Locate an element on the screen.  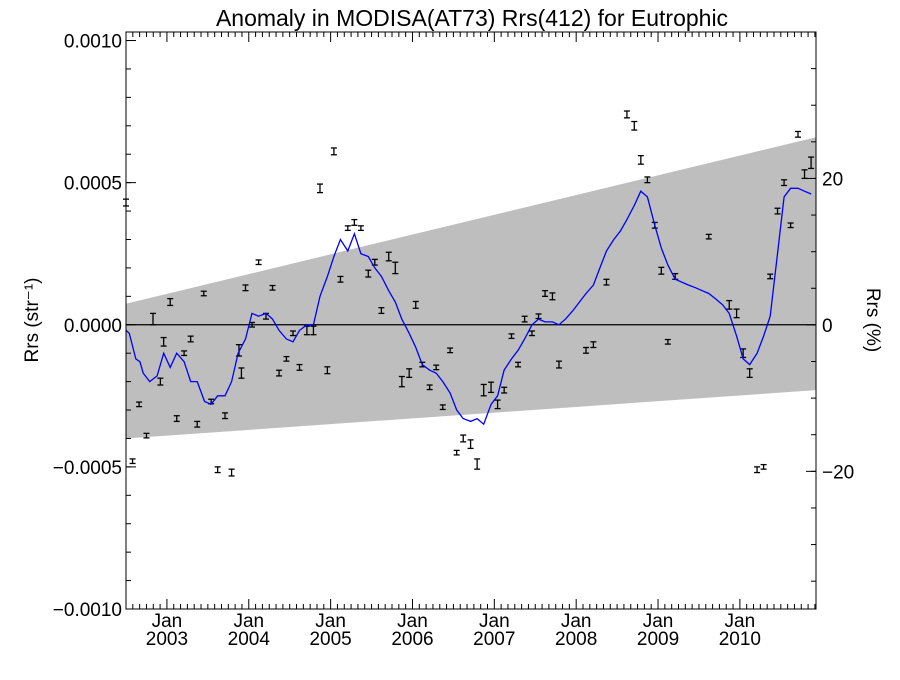
x-tick-year-label: 2010 is located at coordinates (740, 639).